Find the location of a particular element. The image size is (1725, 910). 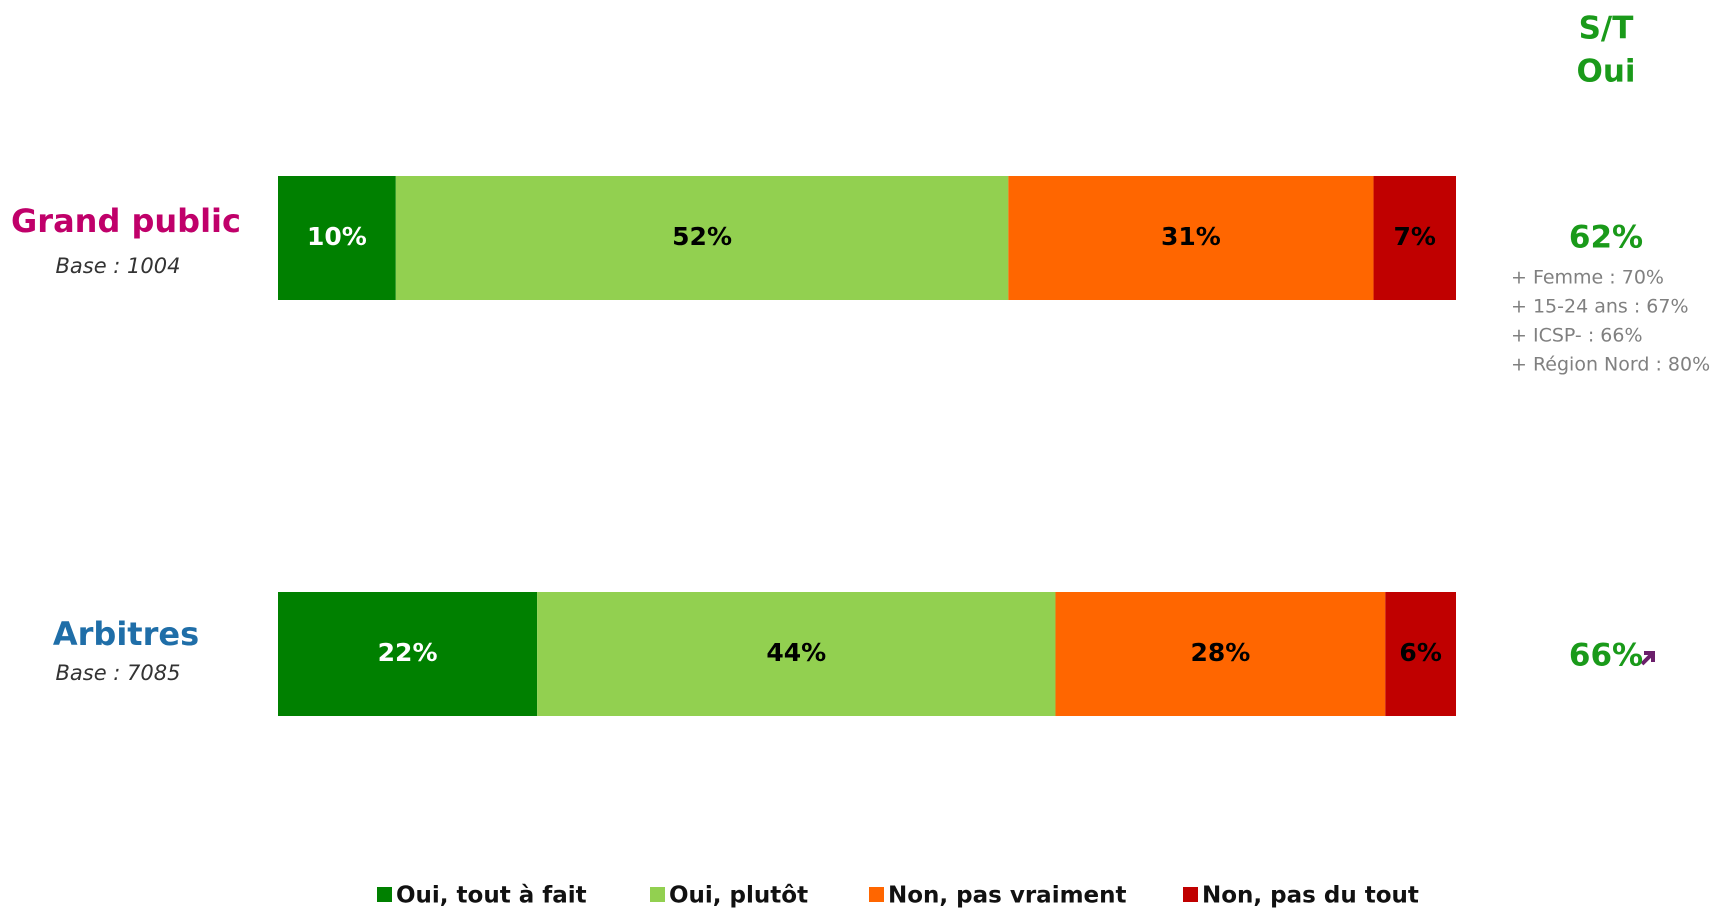

totals-title: S/T is located at coordinates (1606, 29).